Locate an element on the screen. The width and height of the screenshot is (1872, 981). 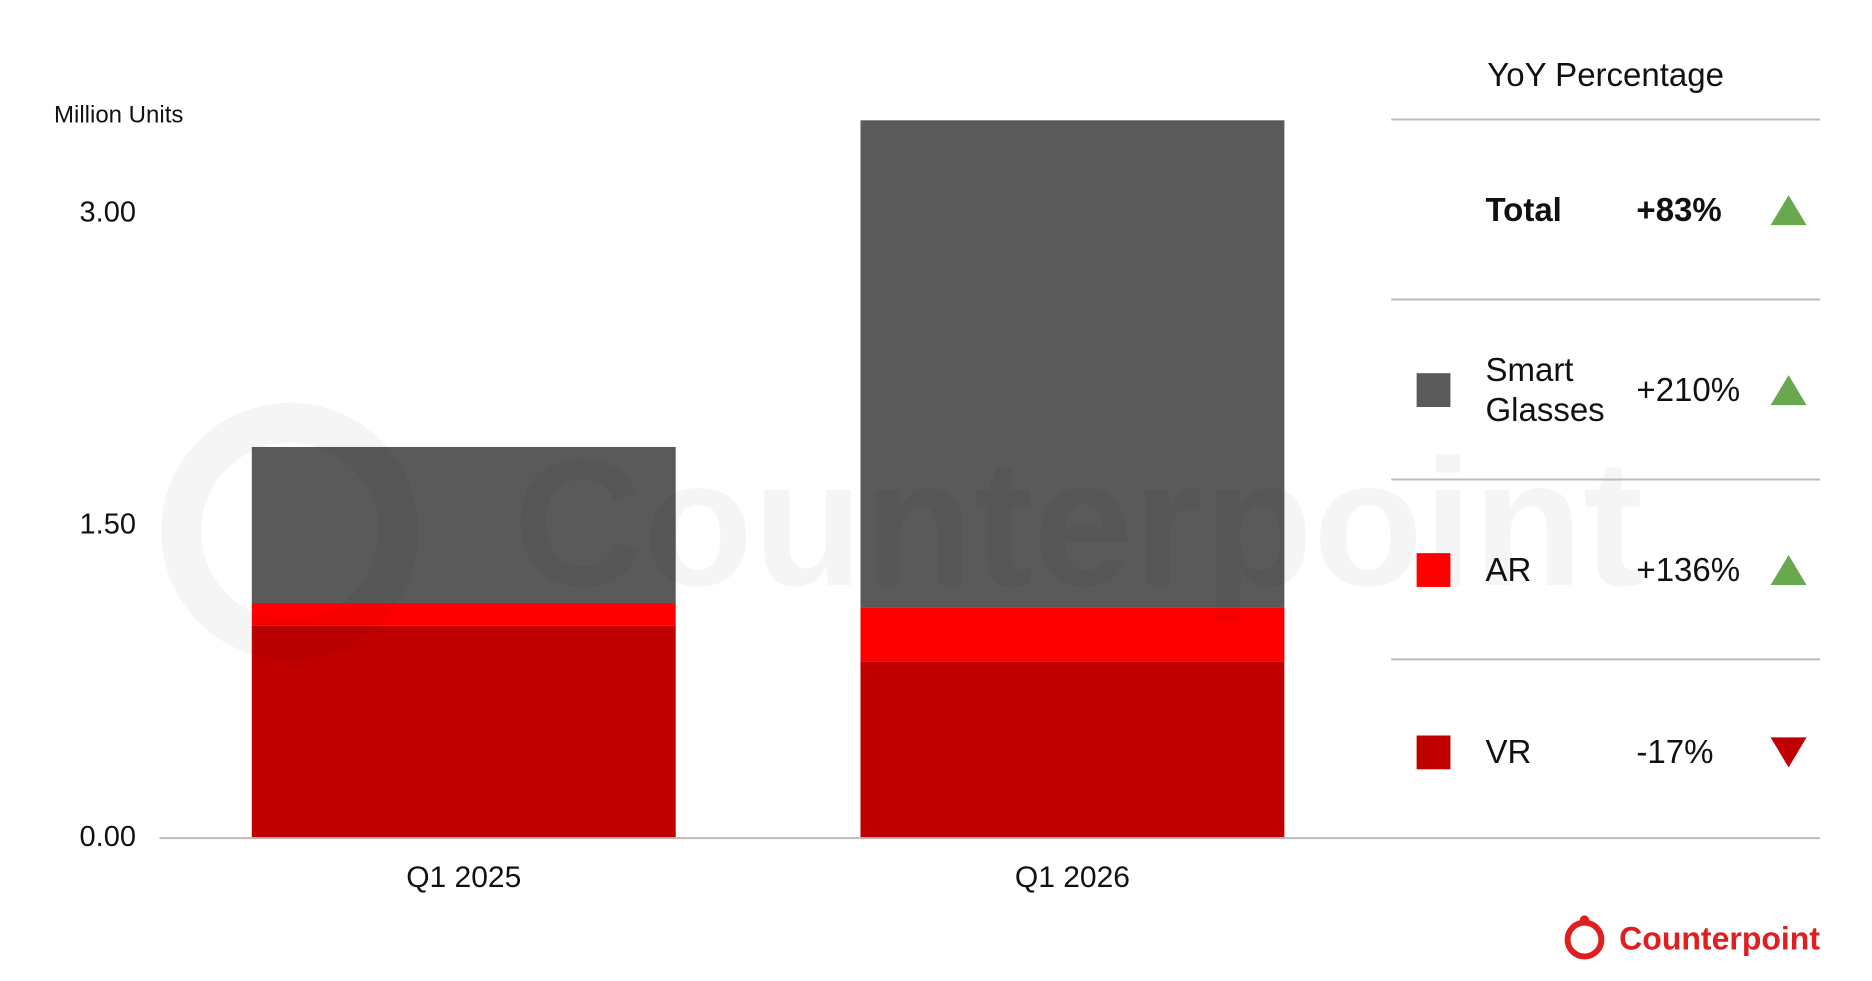
total-change: +83% is located at coordinates (1679, 210).